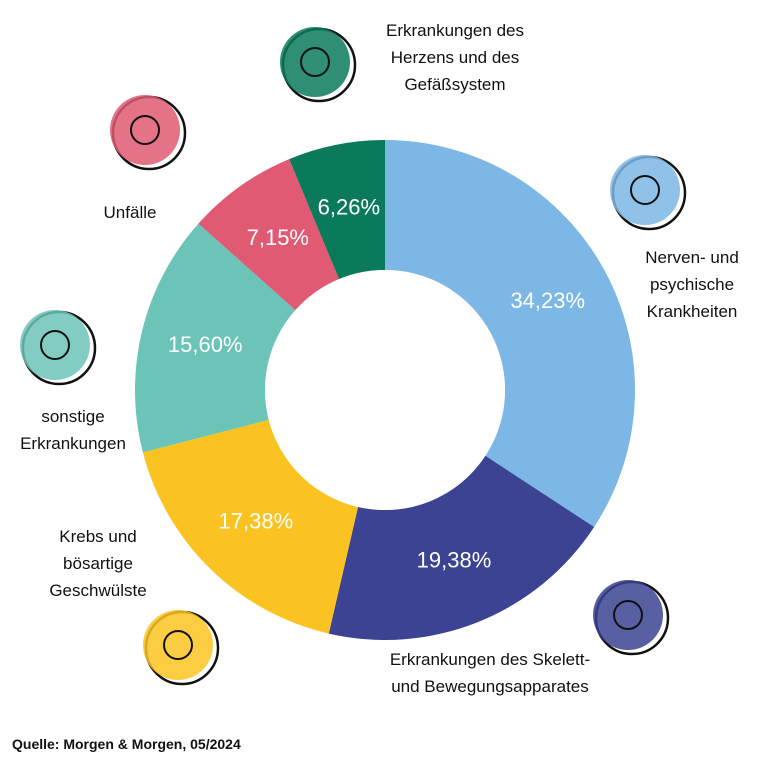 The height and width of the screenshot is (768, 768). What do you see at coordinates (547, 300) in the screenshot?
I see `value-label: 34,23%` at bounding box center [547, 300].